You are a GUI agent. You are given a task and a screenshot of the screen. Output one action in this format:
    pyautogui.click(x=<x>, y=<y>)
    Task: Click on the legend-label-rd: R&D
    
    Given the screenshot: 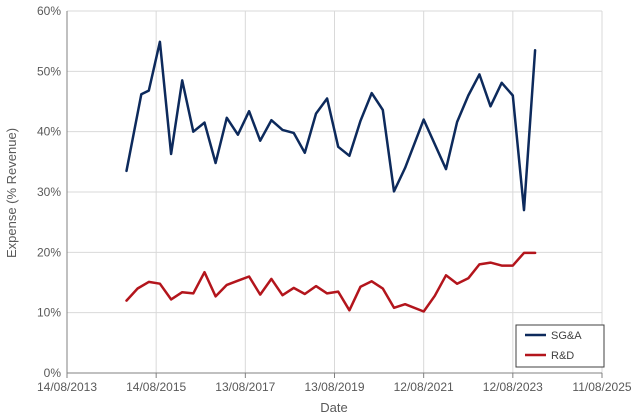 What is the action you would take?
    pyautogui.click(x=562, y=356)
    